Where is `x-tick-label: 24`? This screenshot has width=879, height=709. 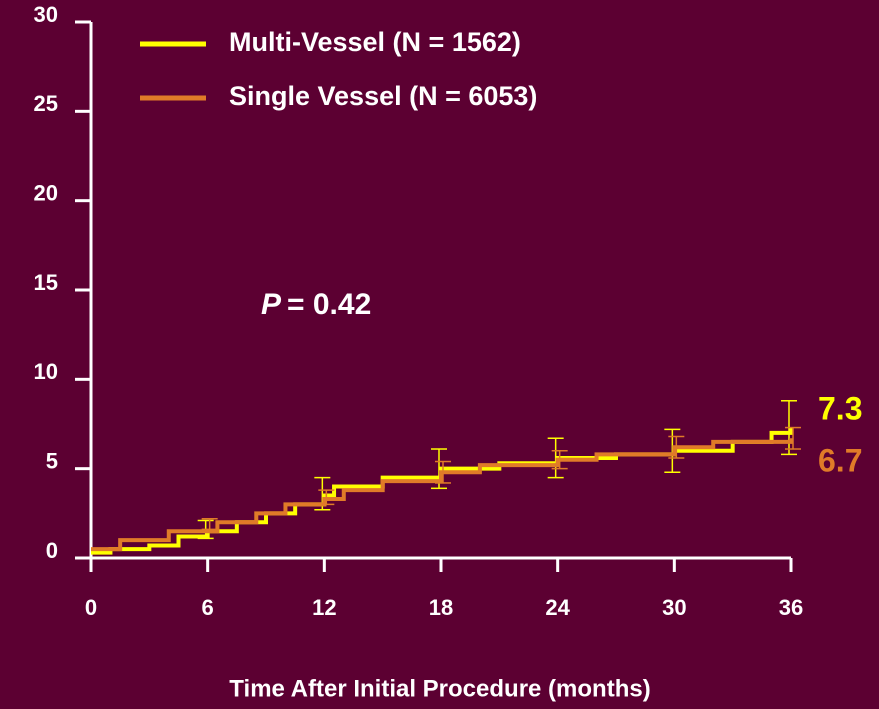 x-tick-label: 24 is located at coordinates (557, 607).